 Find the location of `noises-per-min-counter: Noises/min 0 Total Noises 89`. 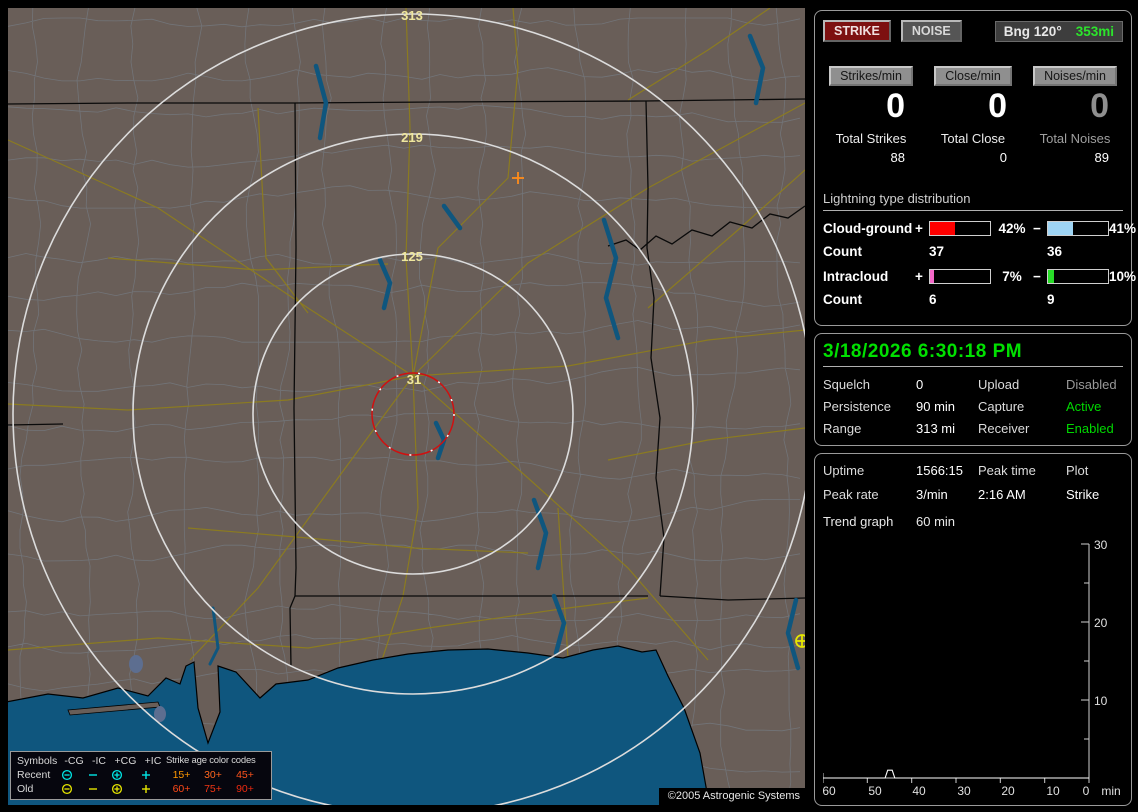

noises-per-min-counter: Noises/min 0 Total Noises 89 is located at coordinates (1075, 115).